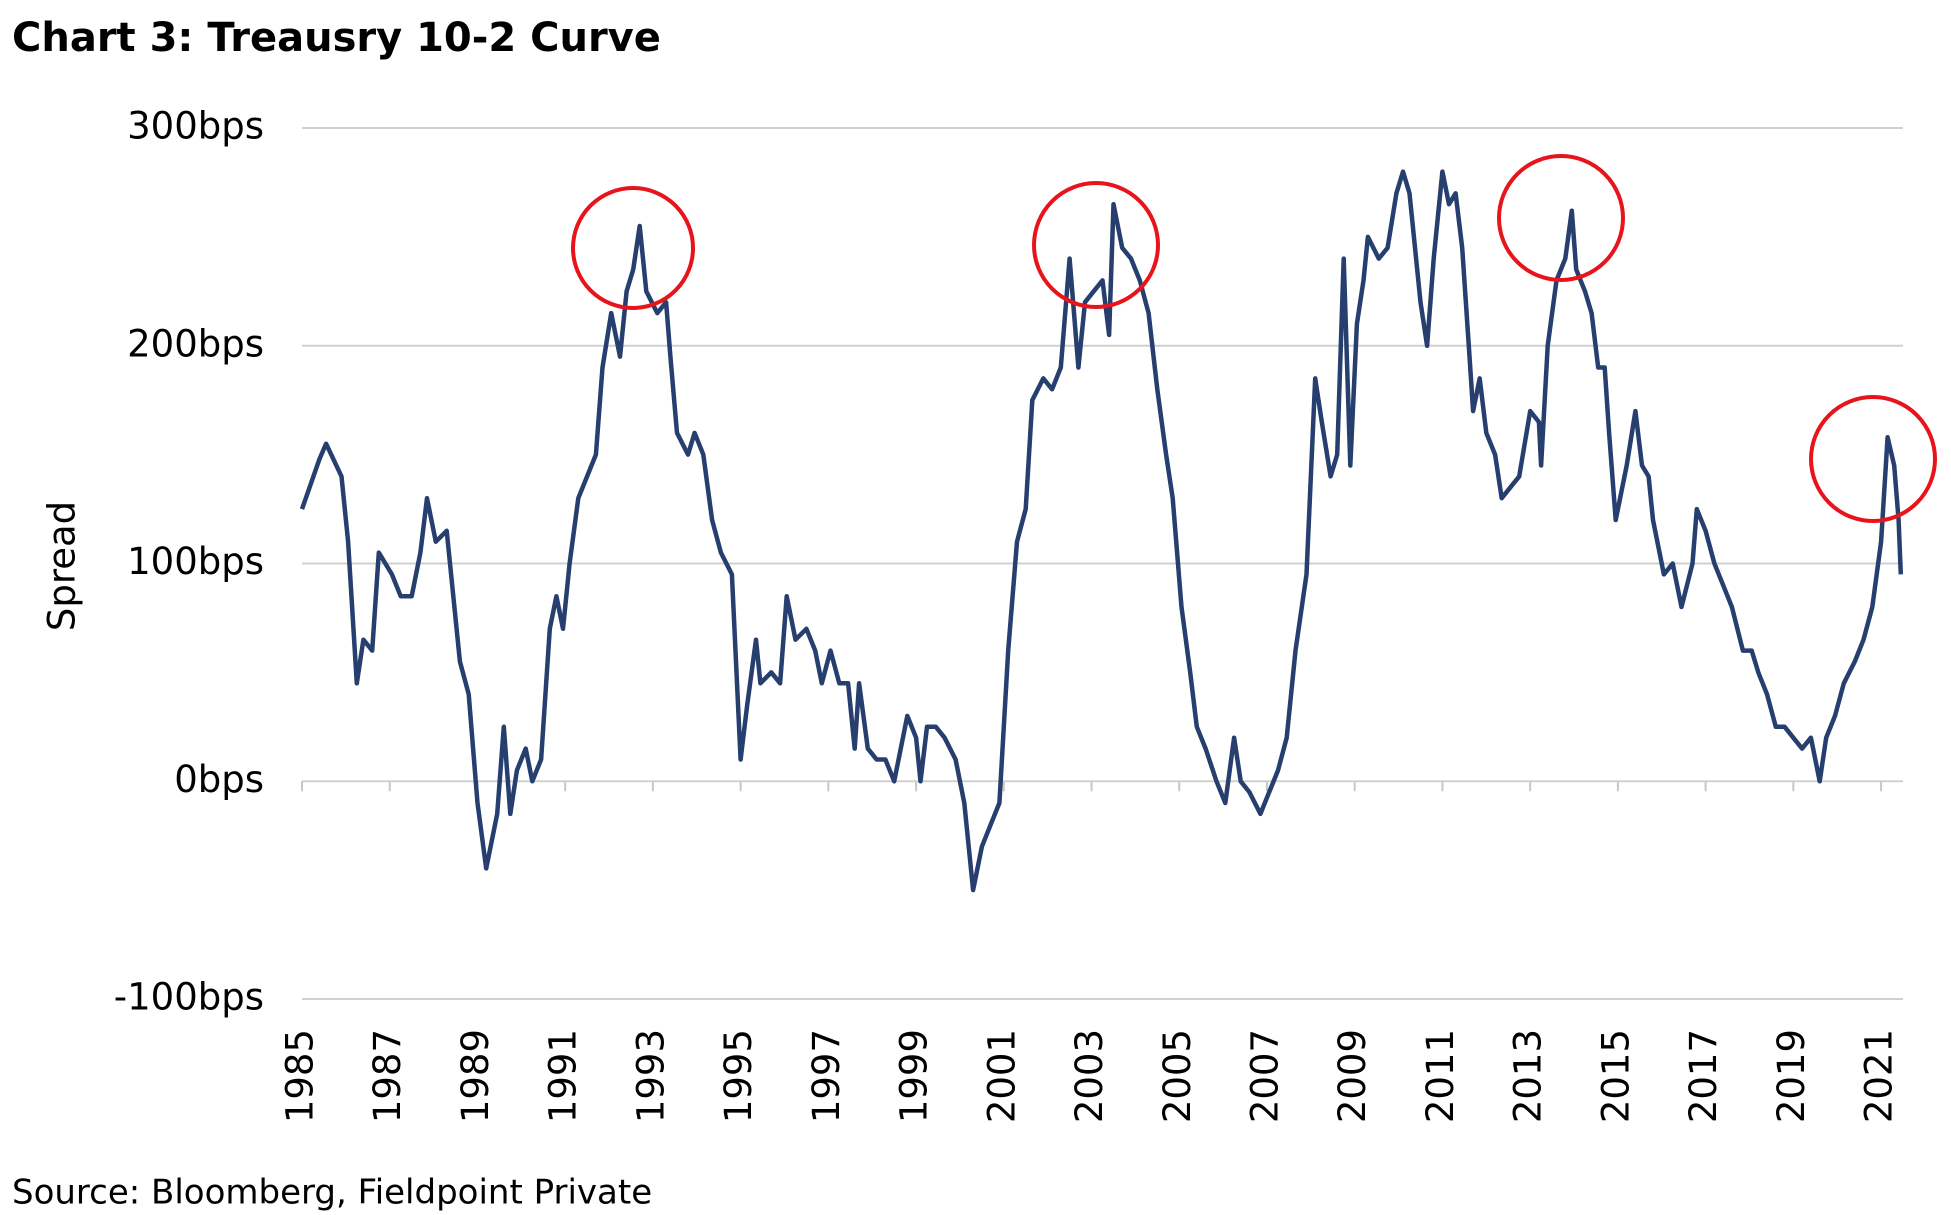  What do you see at coordinates (1879, 1076) in the screenshot?
I see `x-tick-label: 2021` at bounding box center [1879, 1076].